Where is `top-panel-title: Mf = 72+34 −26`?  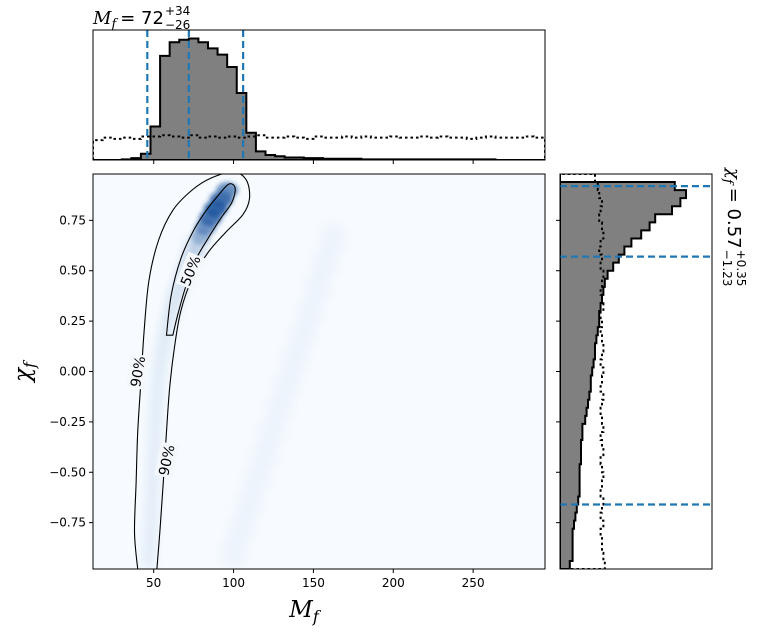
top-panel-title: Mf = 72+34 −26 is located at coordinates (141, 18).